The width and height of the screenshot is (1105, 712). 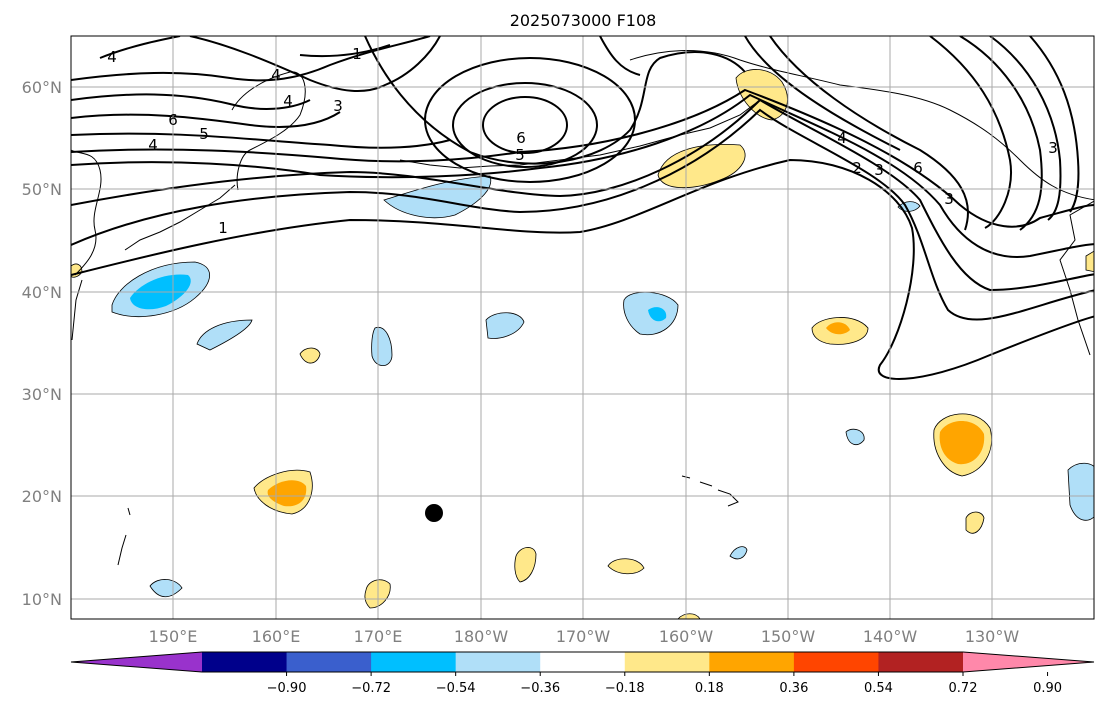 What do you see at coordinates (378, 636) in the screenshot?
I see `lon-label: 170°E` at bounding box center [378, 636].